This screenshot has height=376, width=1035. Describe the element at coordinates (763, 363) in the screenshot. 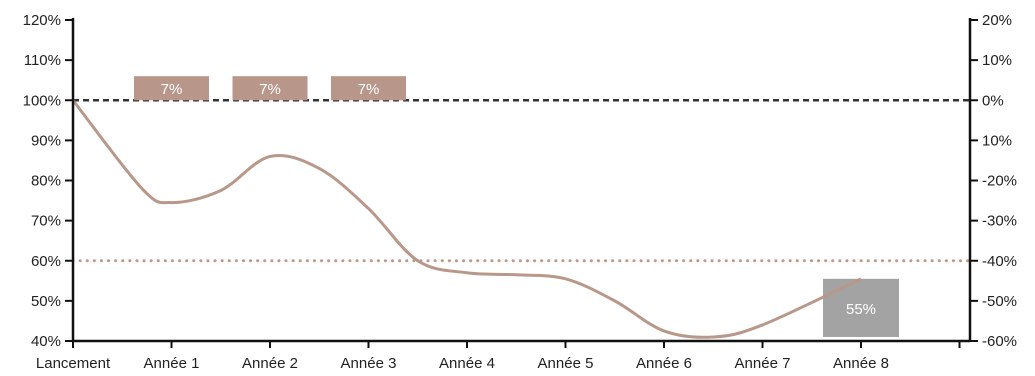

I see `x-tick-label: Année 7` at that location.